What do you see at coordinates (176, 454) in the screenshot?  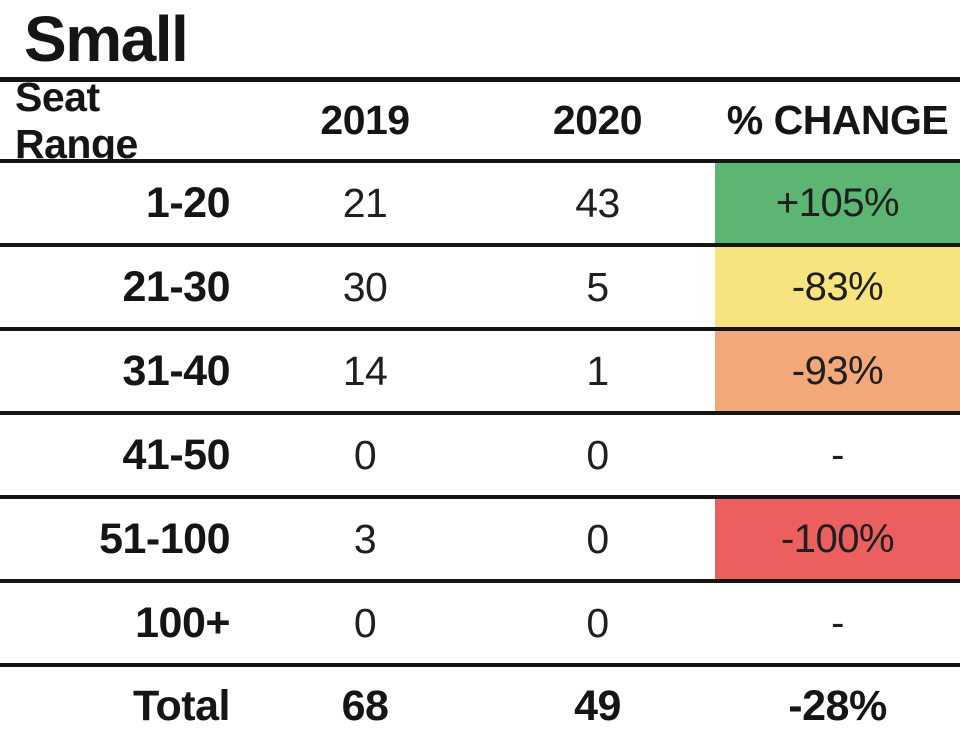 I see `seat-range-cell: 41-50` at bounding box center [176, 454].